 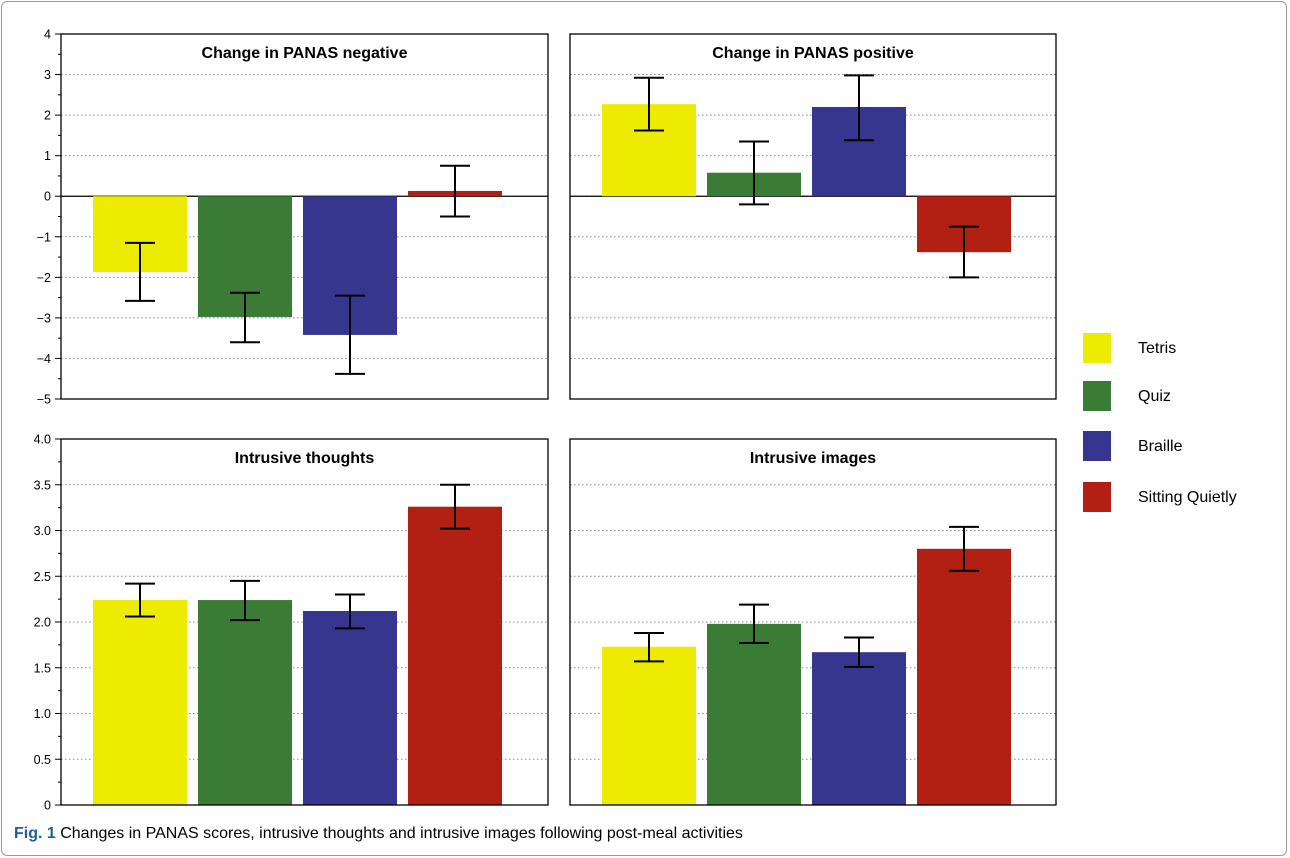 I want to click on legend-swatch-sitting-quietly, so click(x=1097, y=497).